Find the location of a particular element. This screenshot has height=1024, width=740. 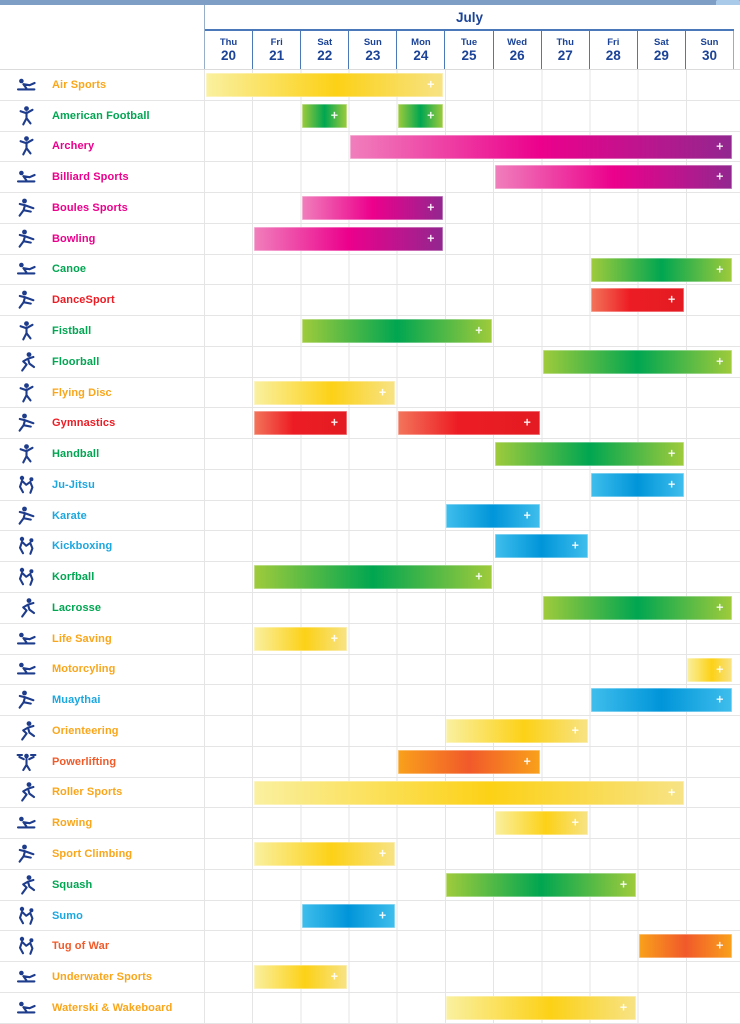

sport-label-cell: Motorcyling is located at coordinates (102, 670).